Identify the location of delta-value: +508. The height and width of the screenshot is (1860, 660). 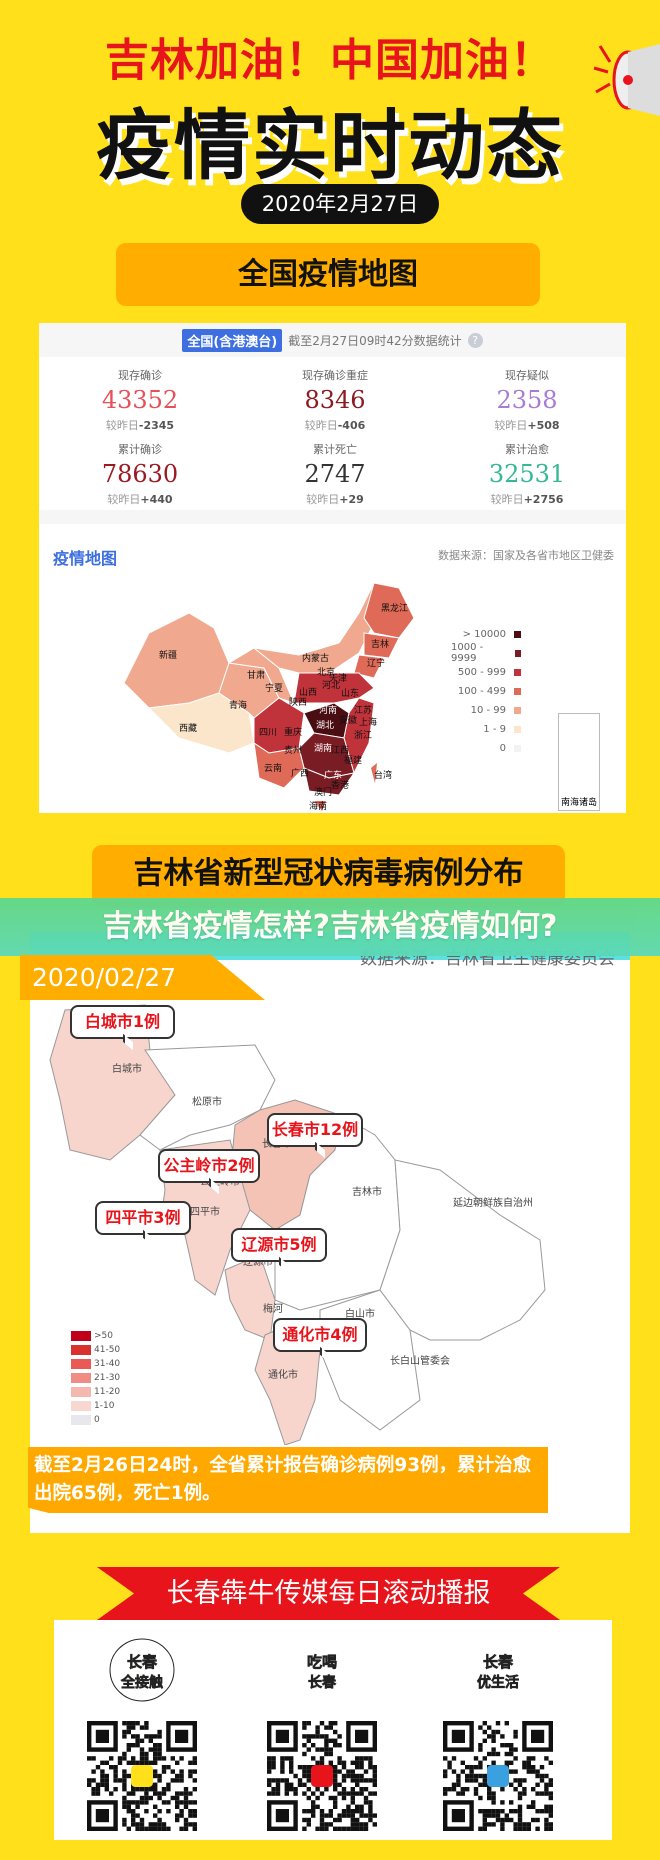
(543, 425).